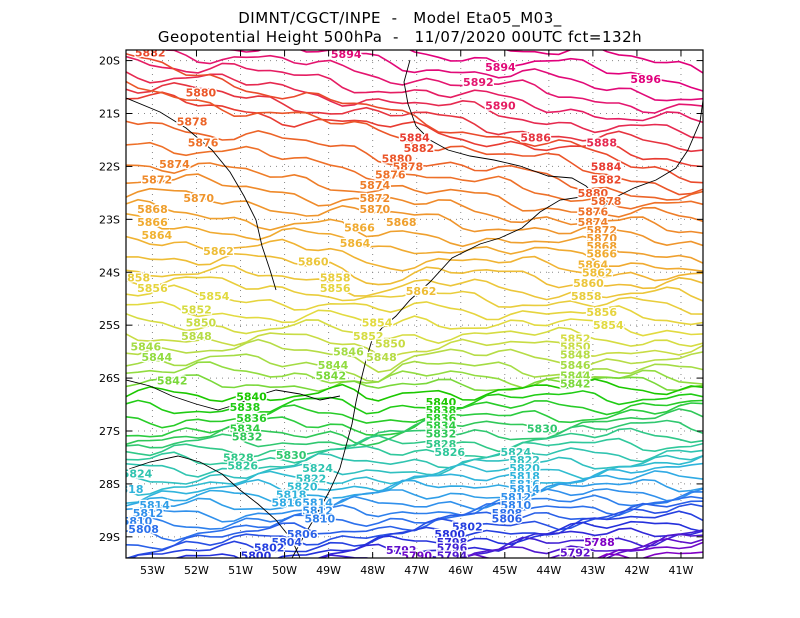 The height and width of the screenshot is (618, 800). Describe the element at coordinates (157, 180) in the screenshot. I see `contour-label: 5872` at that location.